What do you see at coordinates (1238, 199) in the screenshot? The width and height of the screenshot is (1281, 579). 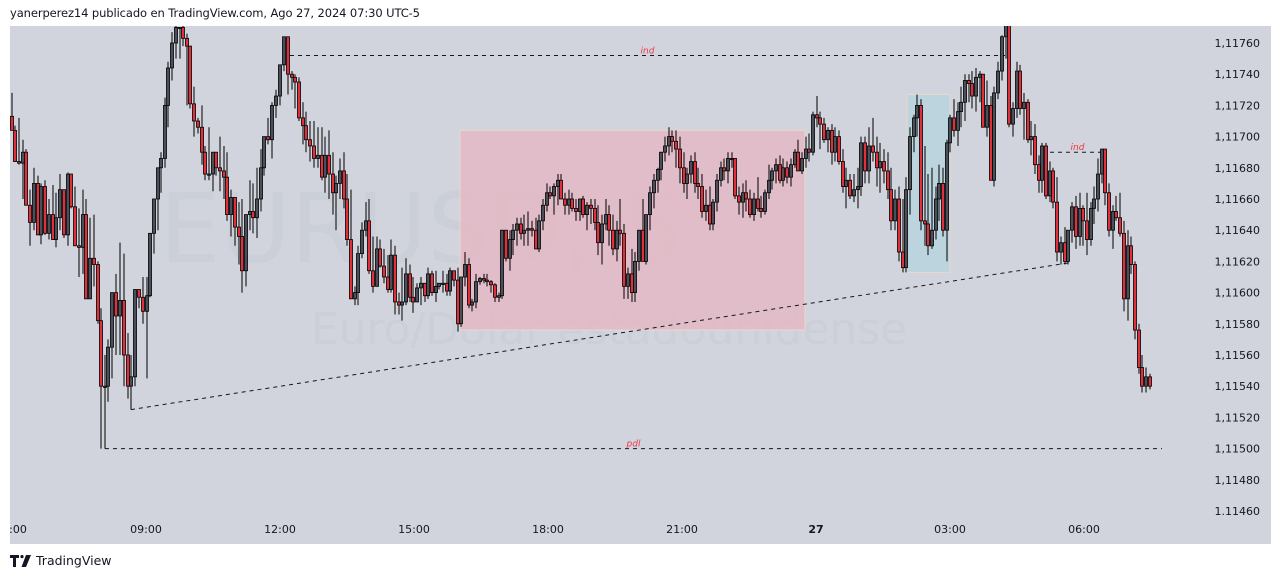 I see `price-tick-label: 1,11660` at bounding box center [1238, 199].